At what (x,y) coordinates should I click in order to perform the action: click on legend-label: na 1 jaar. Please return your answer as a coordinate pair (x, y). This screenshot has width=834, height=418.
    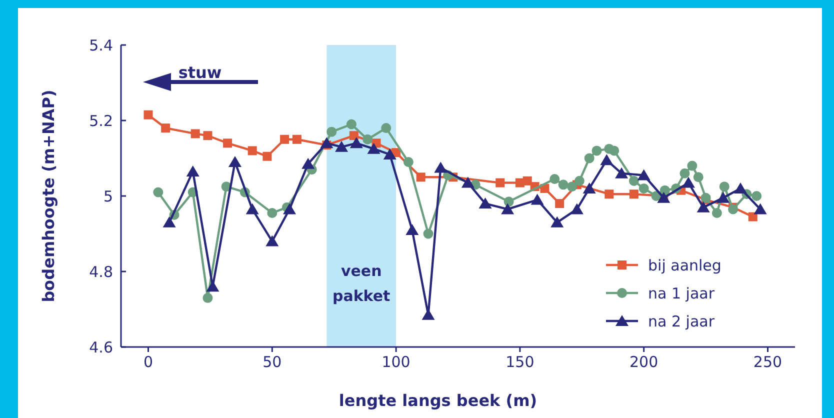
    Looking at the image, I should click on (682, 293).